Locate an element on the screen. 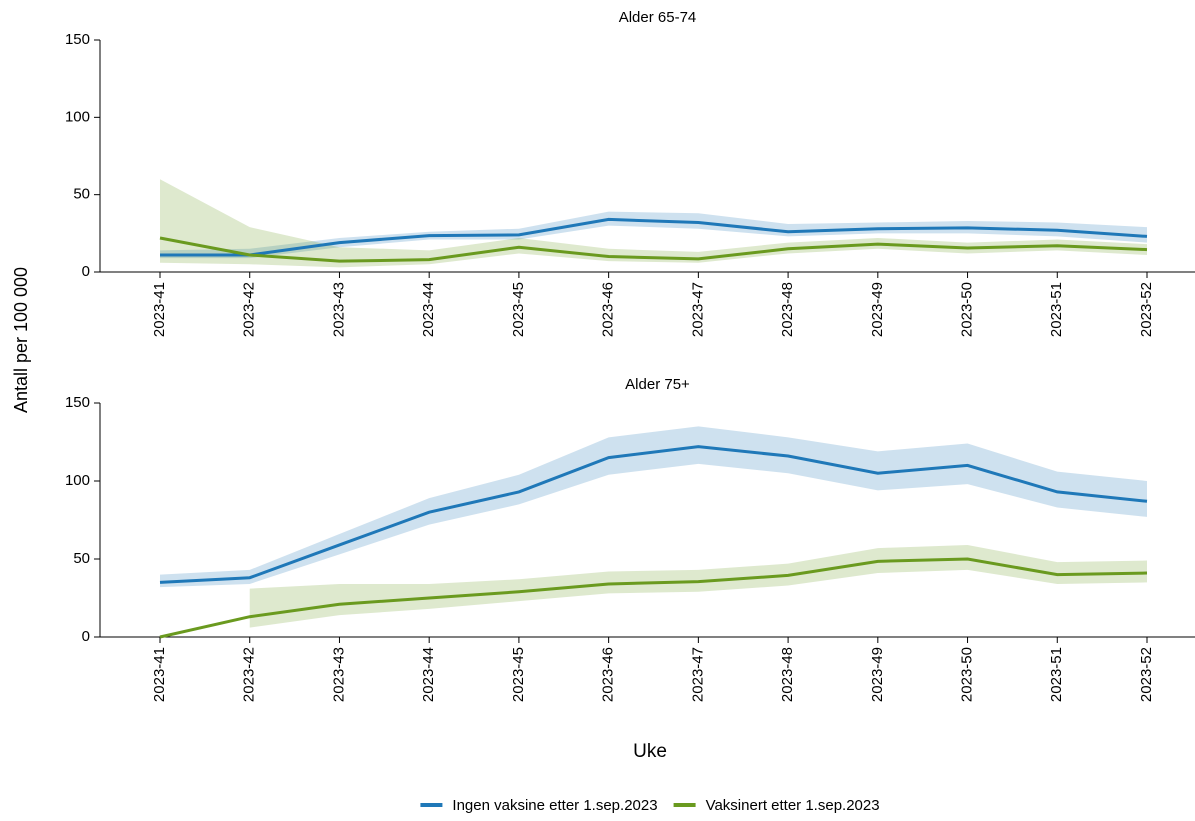 Image resolution: width=1195 pixels, height=821 pixels. legend-label: Ingen vaksine etter 1.sep.2023 is located at coordinates (554, 805).